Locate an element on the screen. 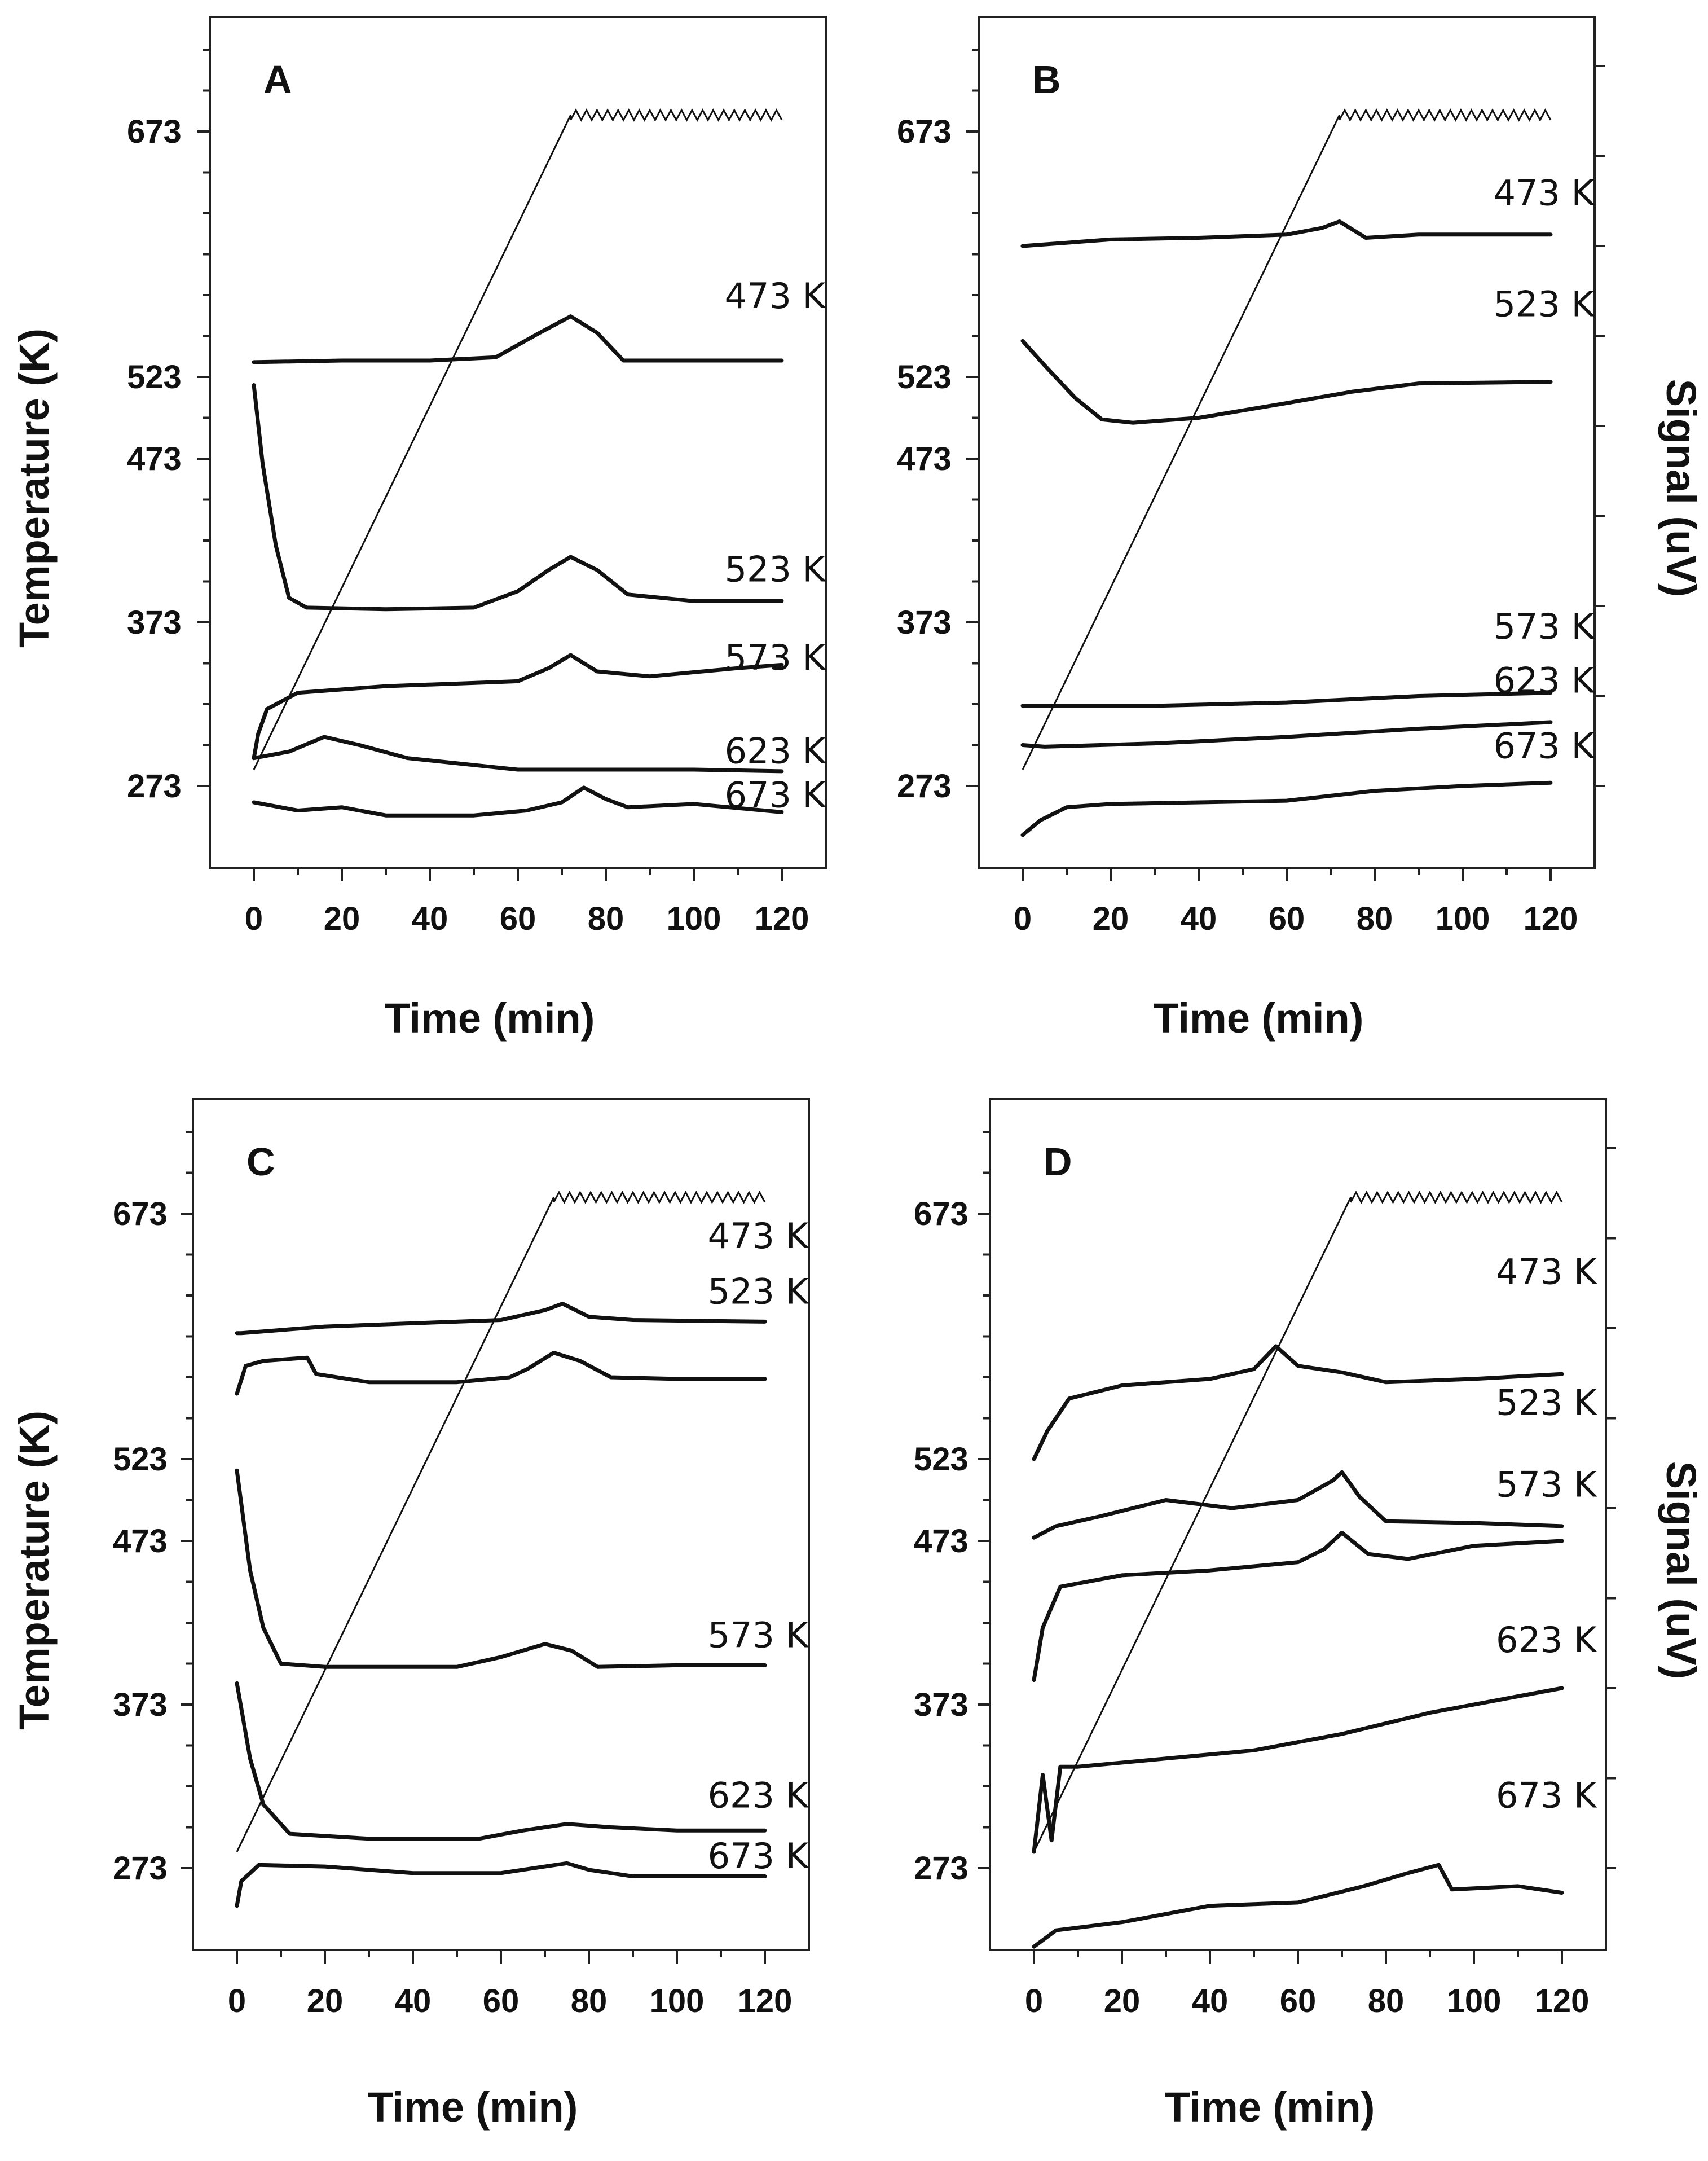 The width and height of the screenshot is (1708, 2161). panel-letter: A is located at coordinates (277, 80).